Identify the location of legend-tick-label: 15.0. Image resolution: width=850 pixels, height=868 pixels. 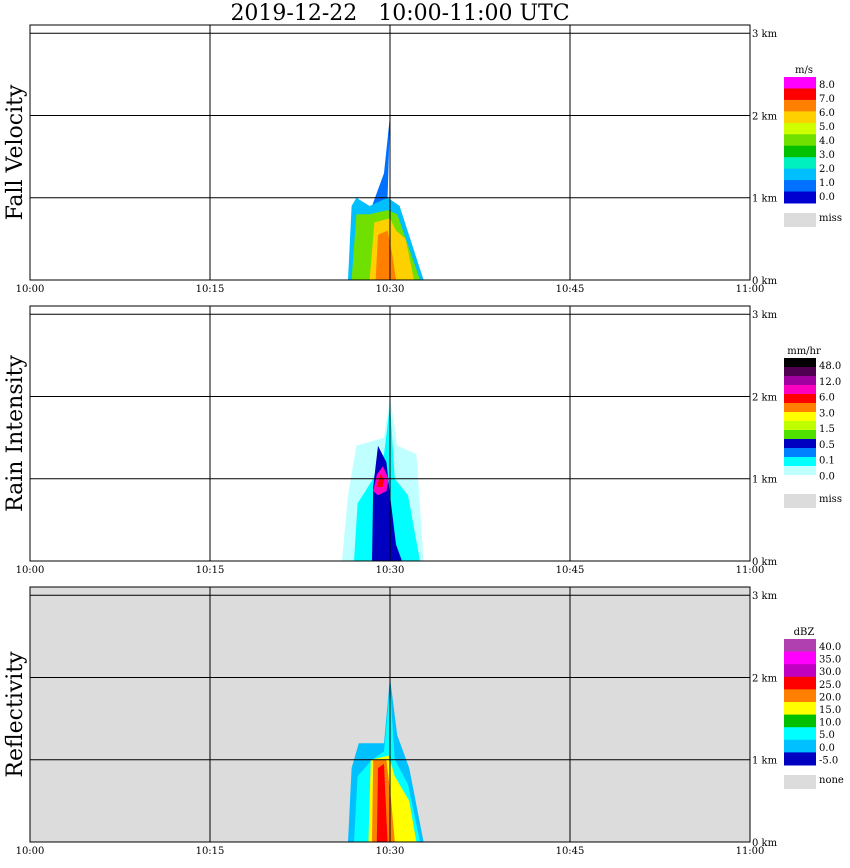
(830, 710).